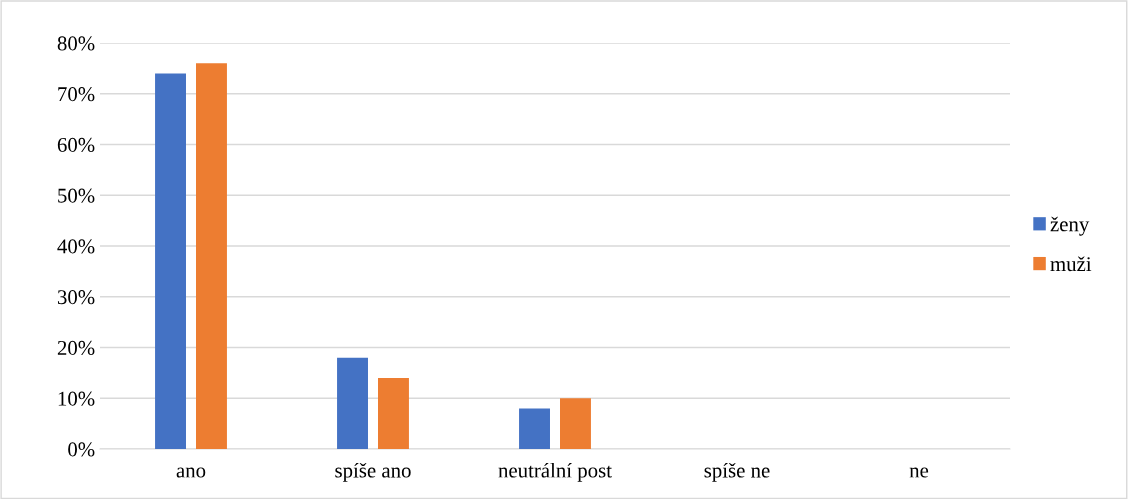 The image size is (1129, 499). I want to click on y-tick-label: 30%, so click(76, 297).